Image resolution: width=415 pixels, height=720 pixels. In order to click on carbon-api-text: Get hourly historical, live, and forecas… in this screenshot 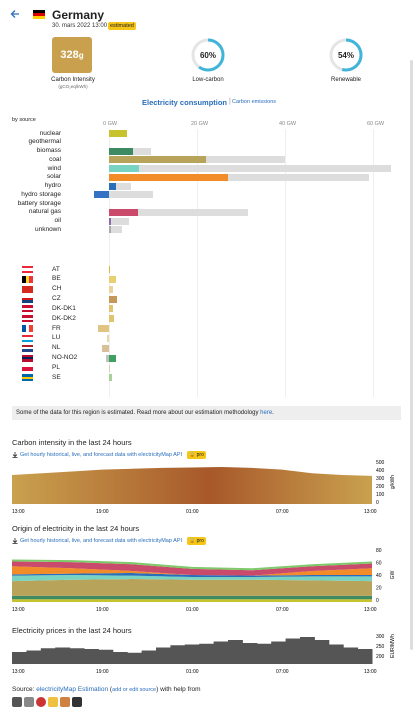, I will do `click(101, 455)`.